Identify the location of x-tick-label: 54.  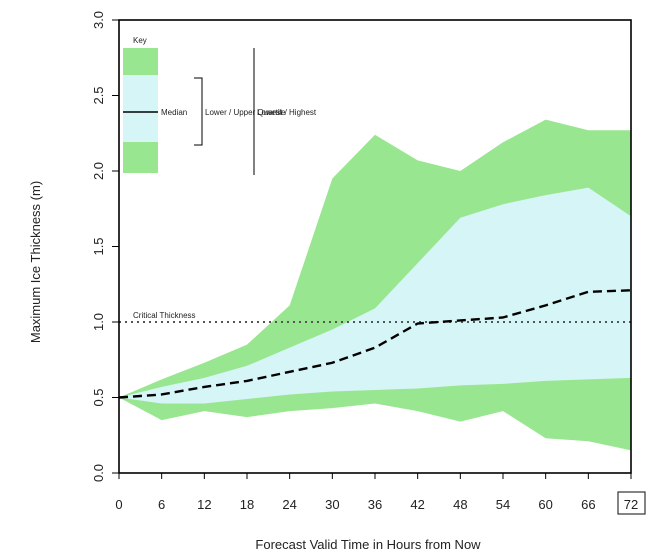
(503, 504).